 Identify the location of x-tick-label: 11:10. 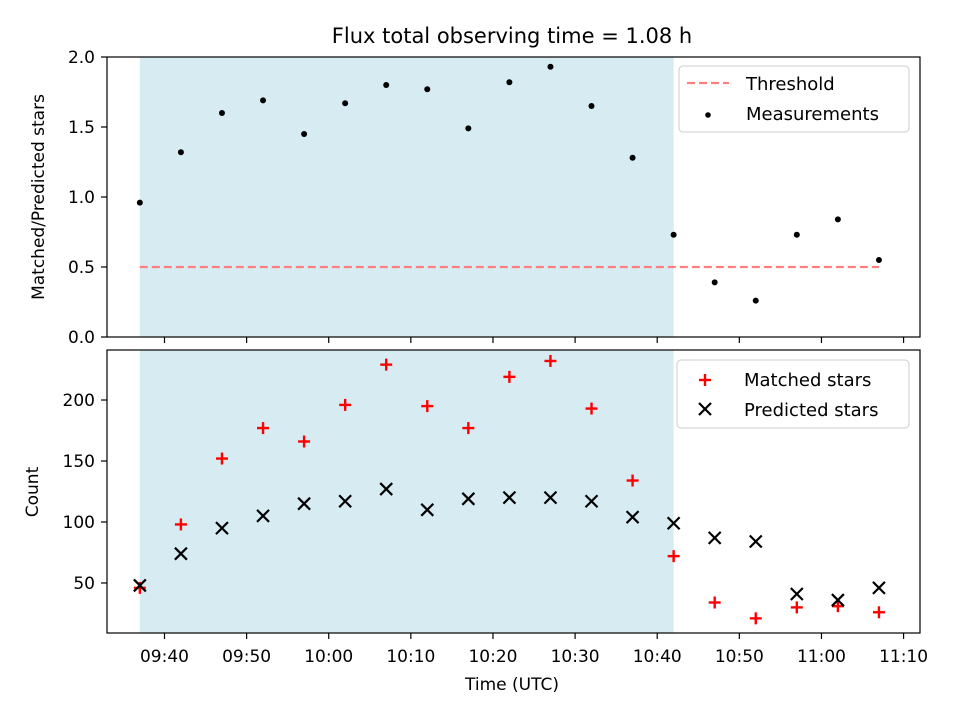
(903, 657).